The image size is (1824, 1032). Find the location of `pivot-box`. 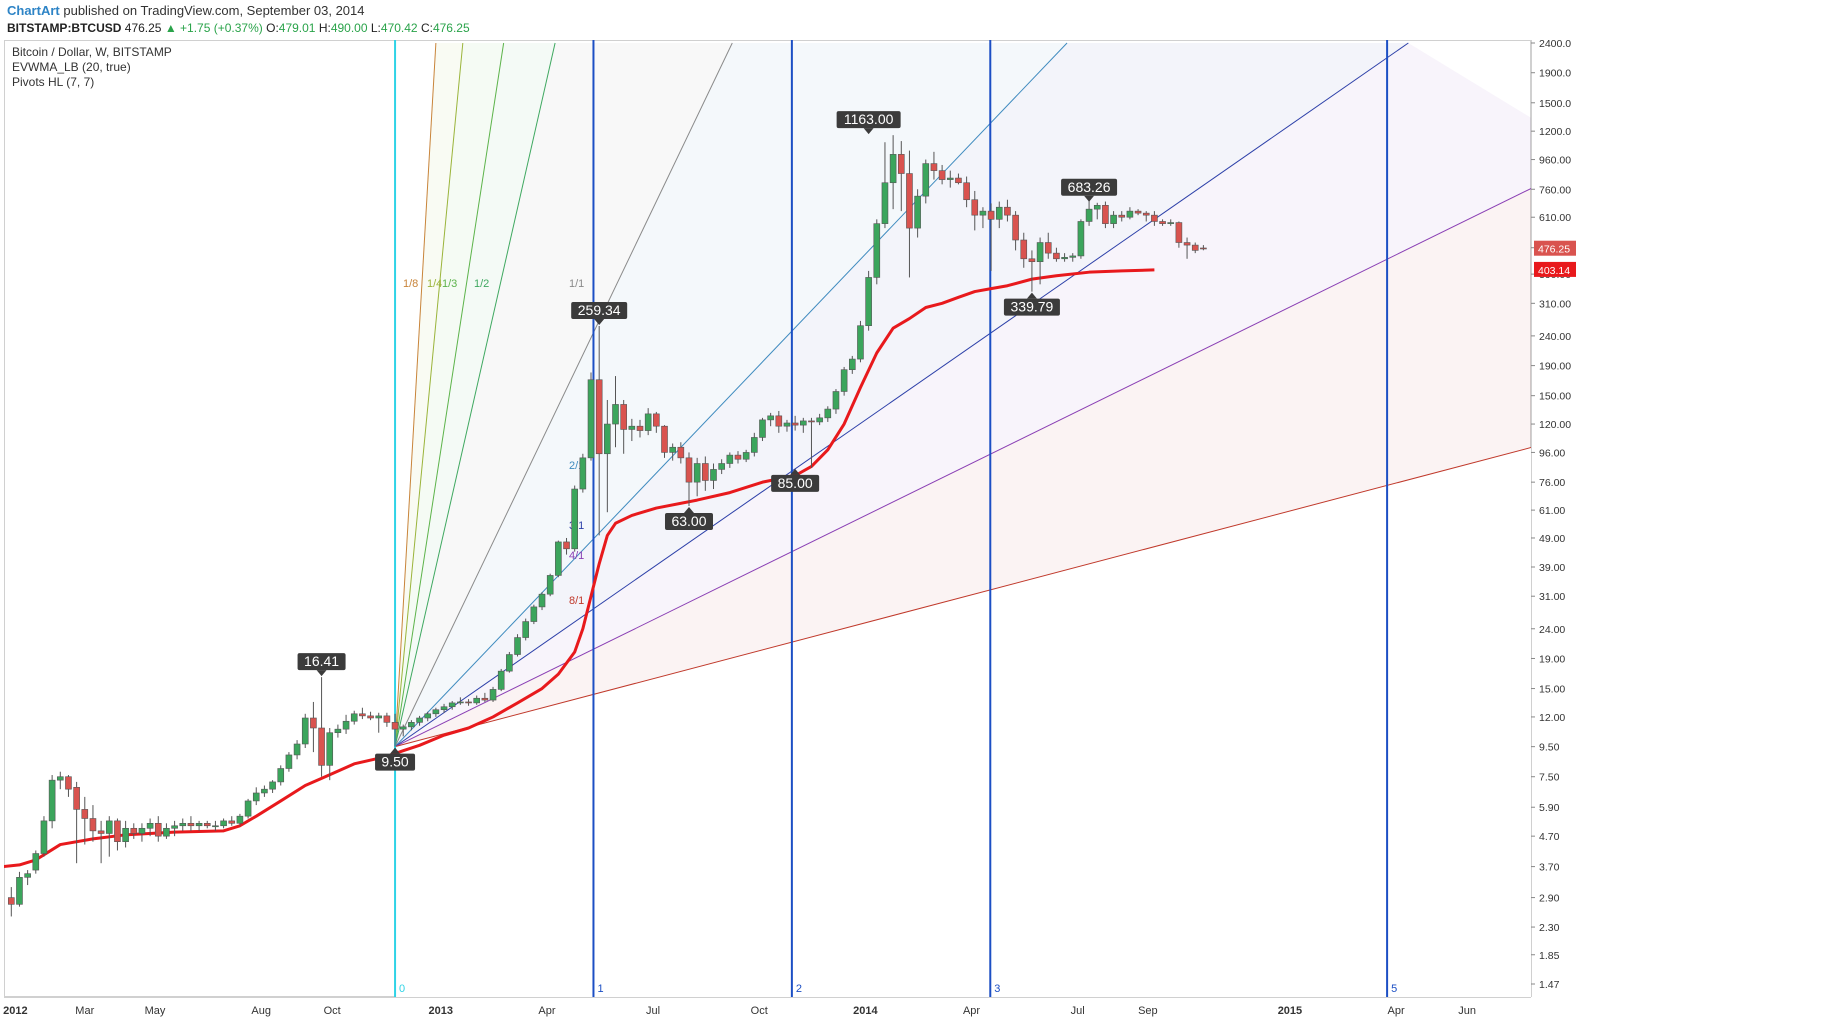

pivot-box is located at coordinates (1031, 307).